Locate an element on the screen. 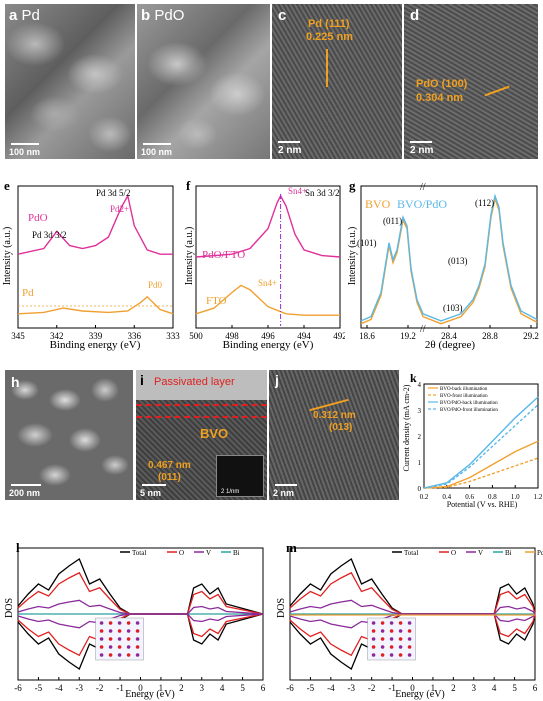 This screenshot has width=543, height=701. x-tick-label: 28.4 is located at coordinates (449, 336).